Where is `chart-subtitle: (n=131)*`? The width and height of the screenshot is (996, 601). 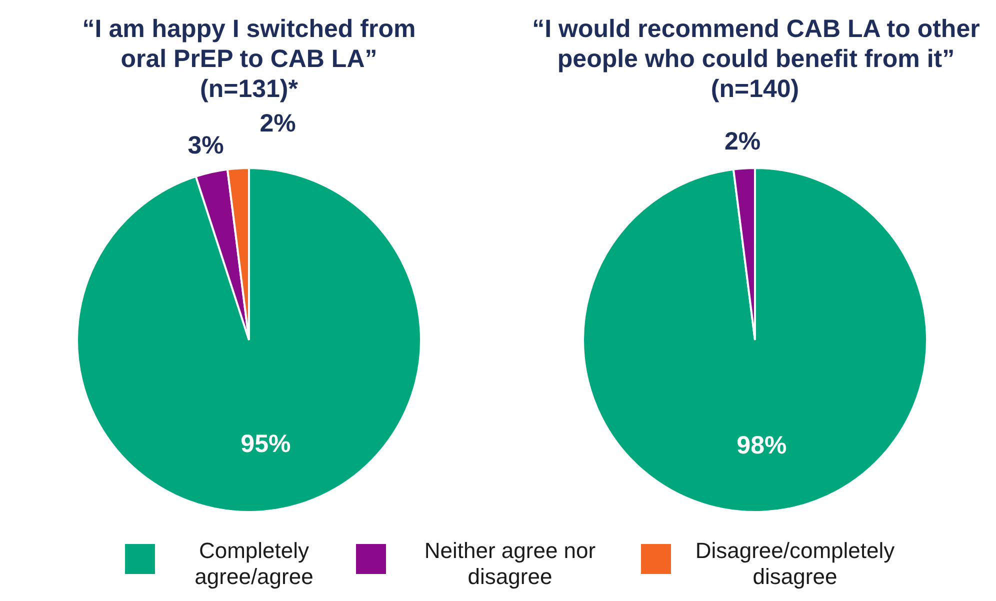 chart-subtitle: (n=131)* is located at coordinates (249, 89).